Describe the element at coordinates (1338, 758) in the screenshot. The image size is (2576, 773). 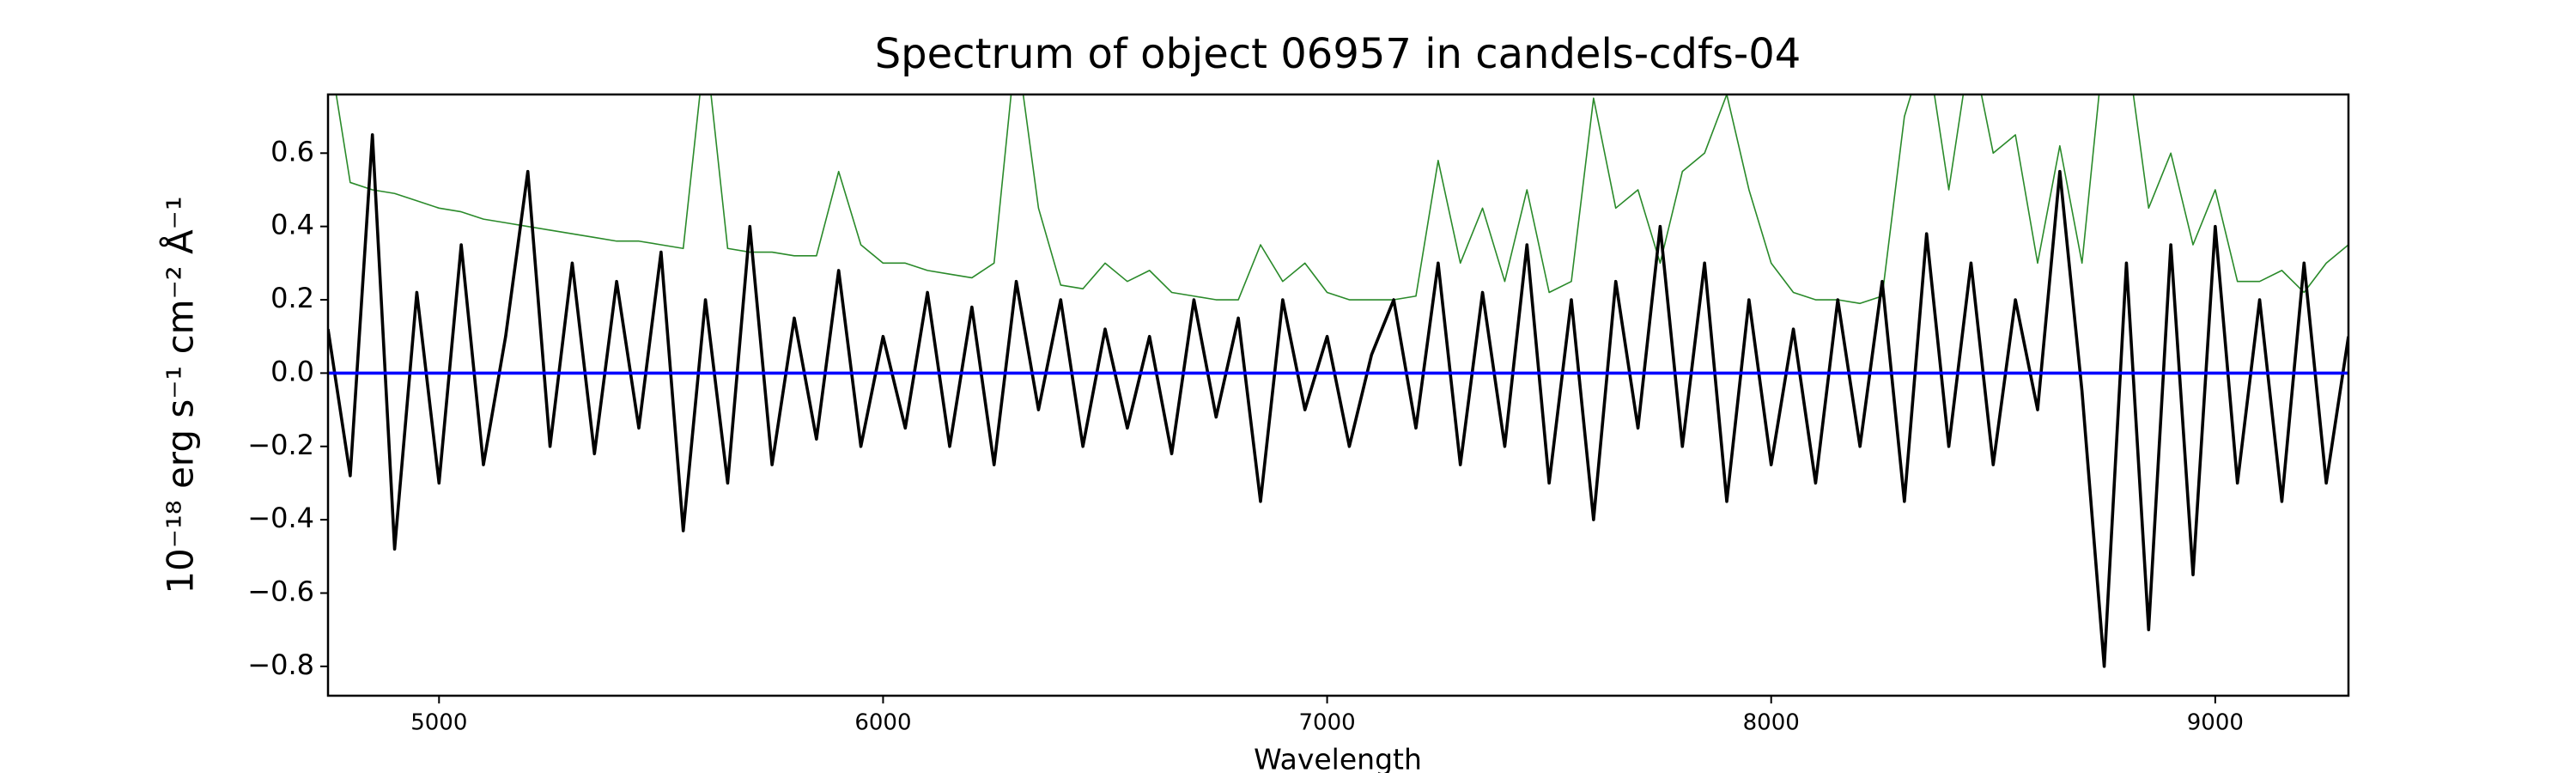
I see `x-axis-label: Wavelength` at that location.